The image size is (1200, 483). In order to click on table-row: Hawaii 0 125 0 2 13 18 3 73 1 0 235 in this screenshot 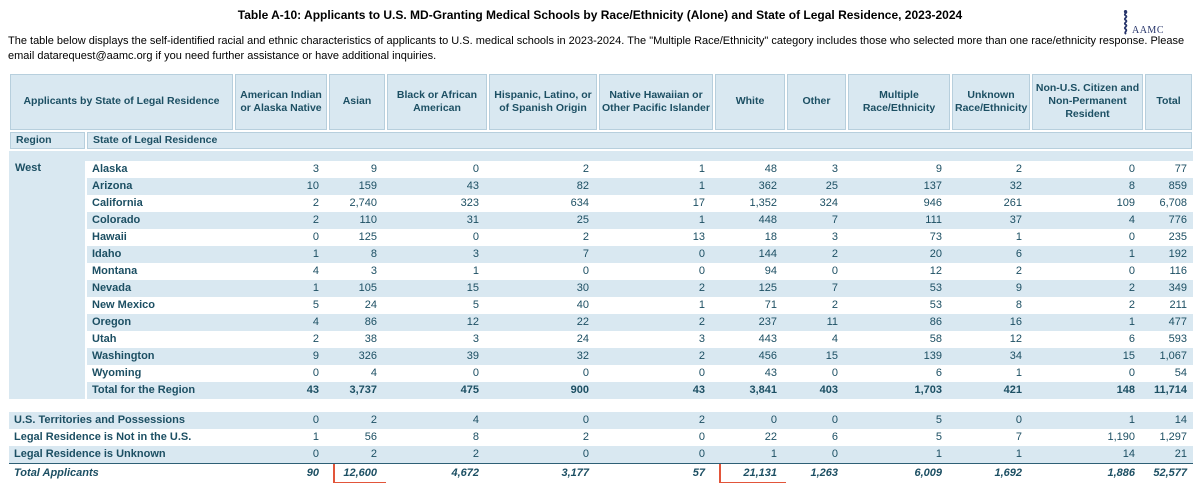, I will do `click(601, 237)`.